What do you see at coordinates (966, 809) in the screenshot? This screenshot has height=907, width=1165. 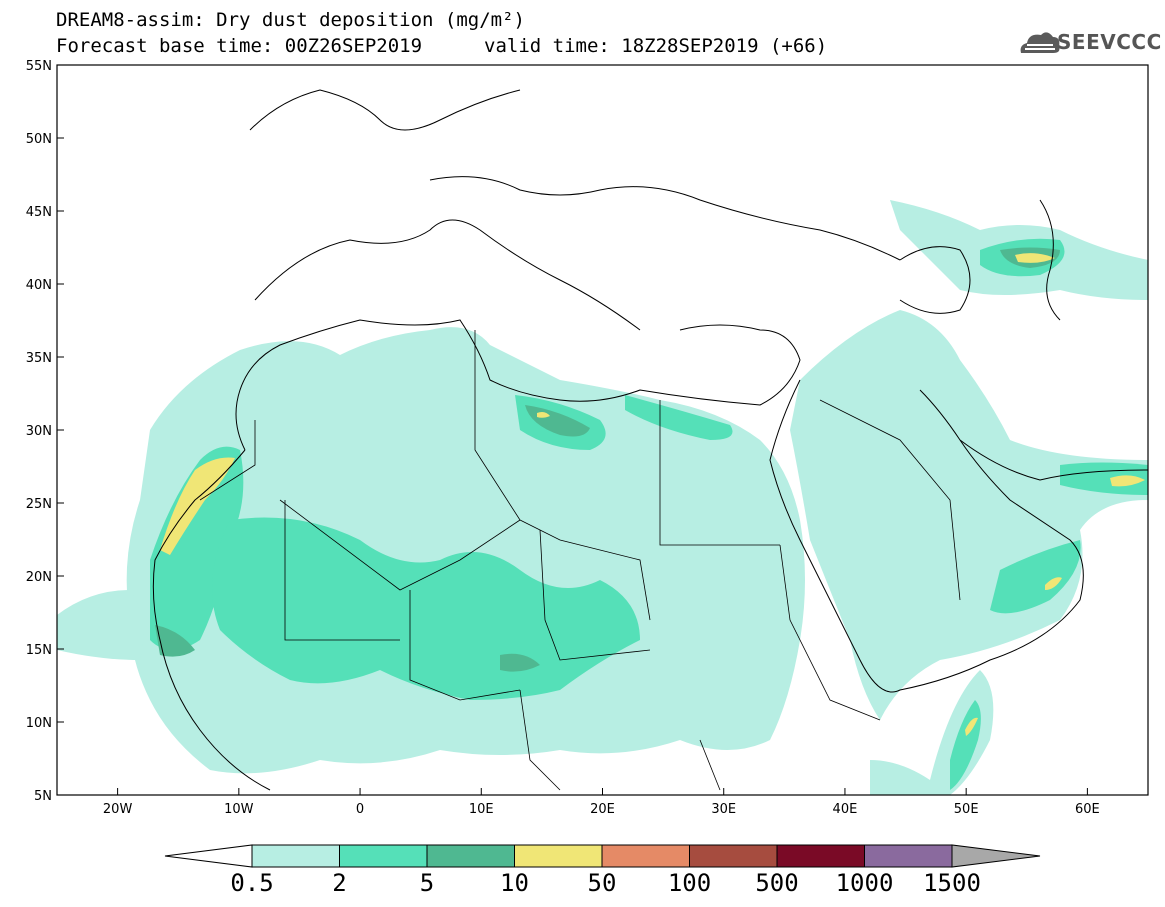 I see `lon-tick-label: 50E` at bounding box center [966, 809].